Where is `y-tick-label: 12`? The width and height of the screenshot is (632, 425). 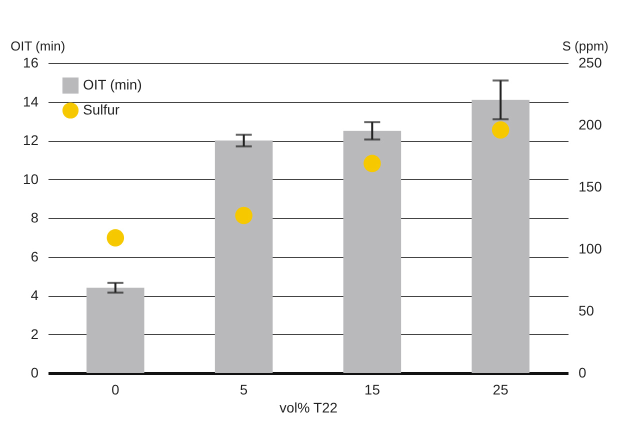 y-tick-label: 12 is located at coordinates (30, 140).